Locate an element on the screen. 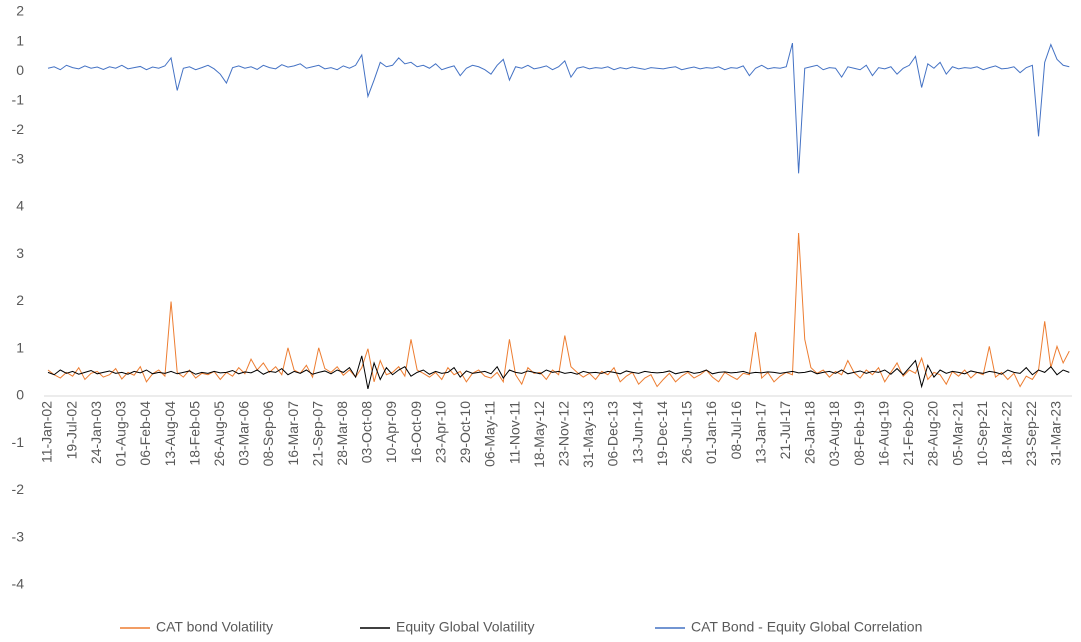  x-tick-label: 26-Jan-18 is located at coordinates (810, 432).